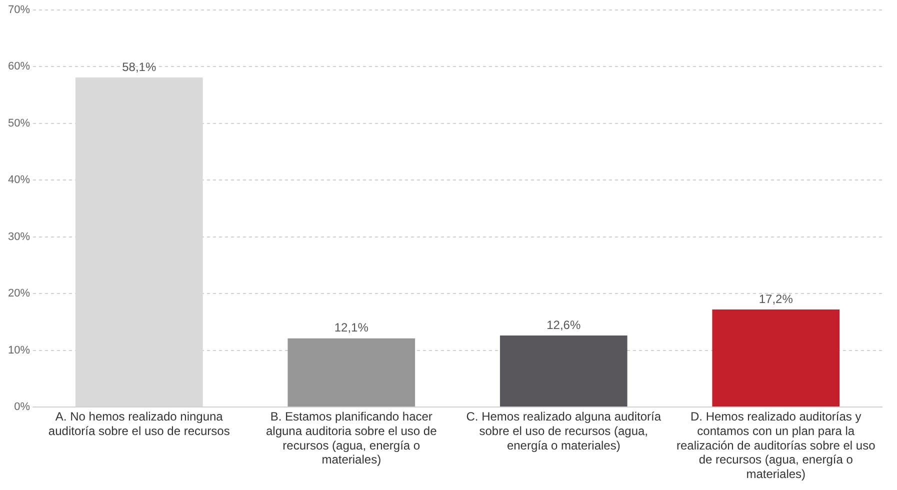  What do you see at coordinates (19, 180) in the screenshot?
I see `y-tick-label: 40%` at bounding box center [19, 180].